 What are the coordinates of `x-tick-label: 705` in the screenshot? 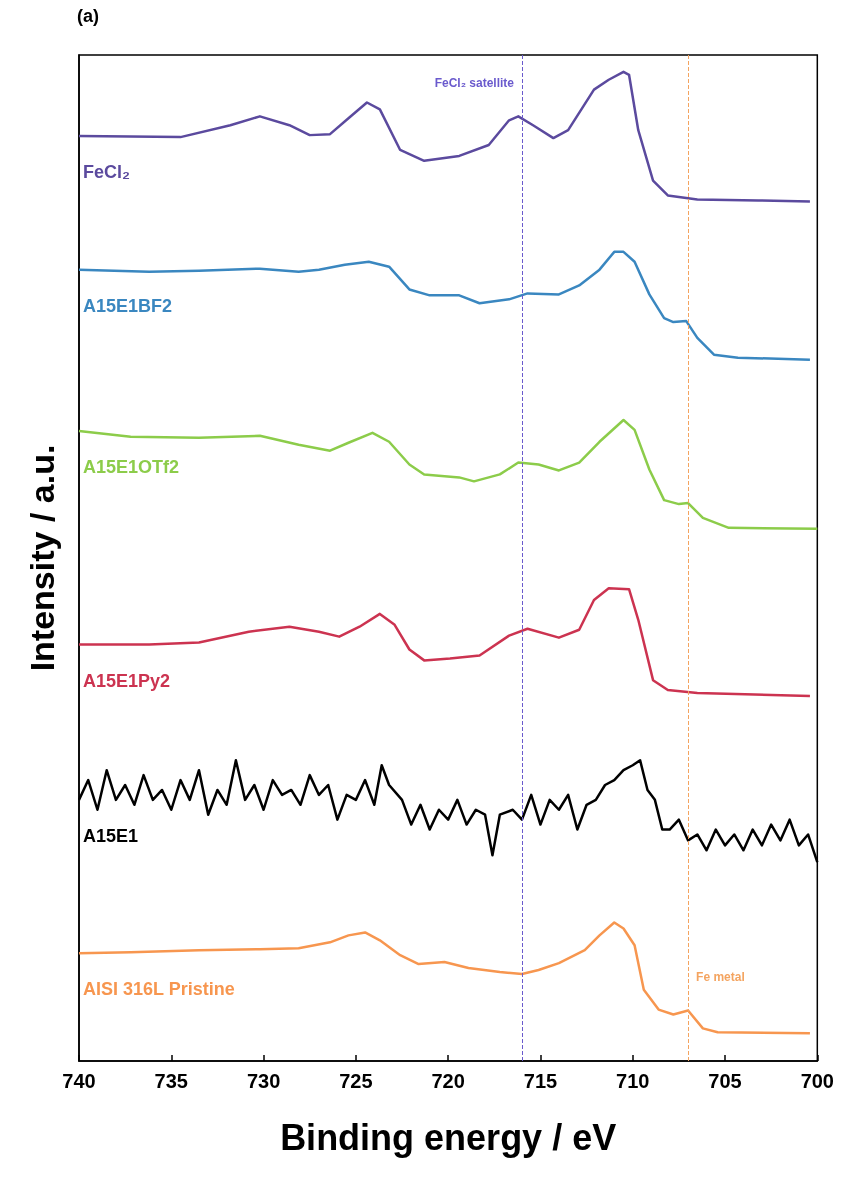 It's located at (725, 1081).